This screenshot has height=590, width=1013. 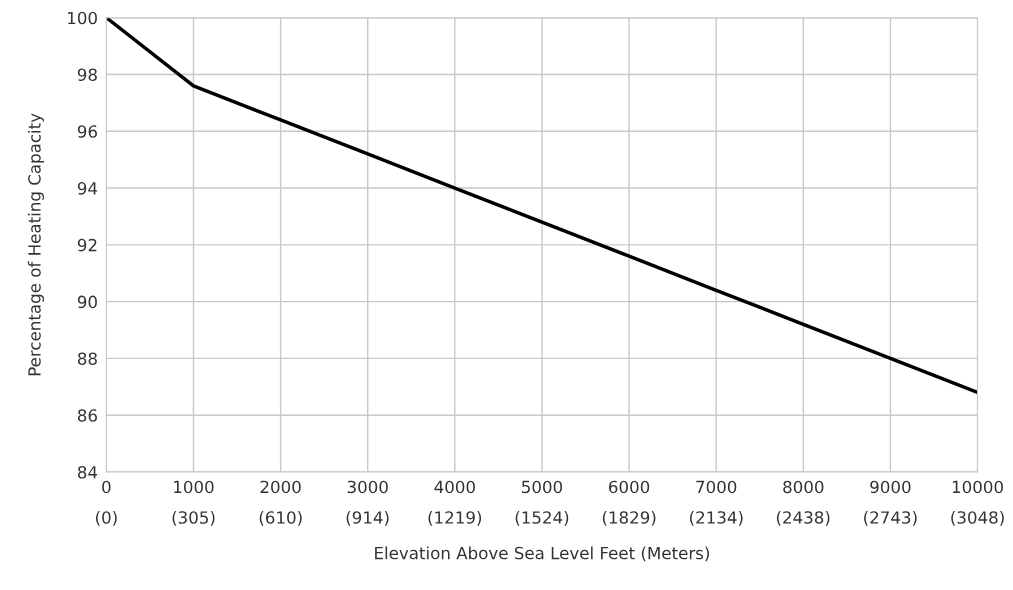 What do you see at coordinates (542, 518) in the screenshot?
I see `x2-tick-label: (1524)` at bounding box center [542, 518].